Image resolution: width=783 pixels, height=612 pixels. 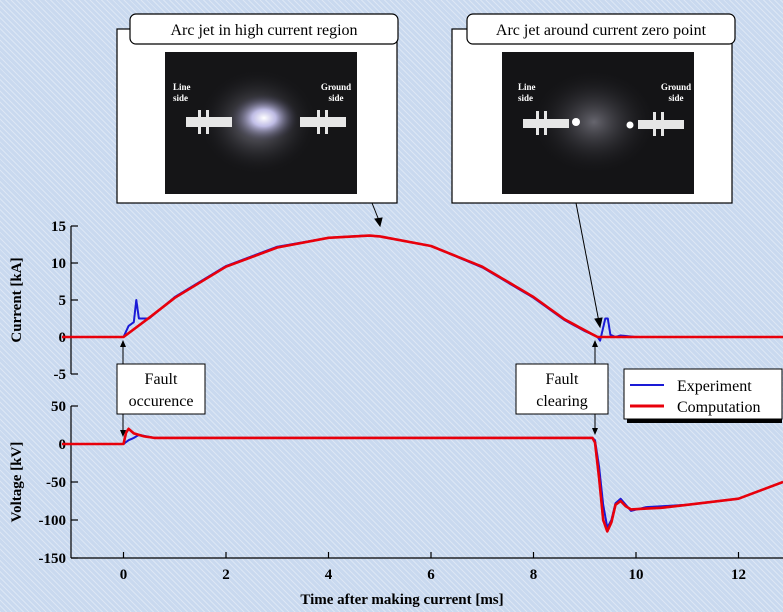 What do you see at coordinates (226, 575) in the screenshot?
I see `x-tick-label: 2` at bounding box center [226, 575].